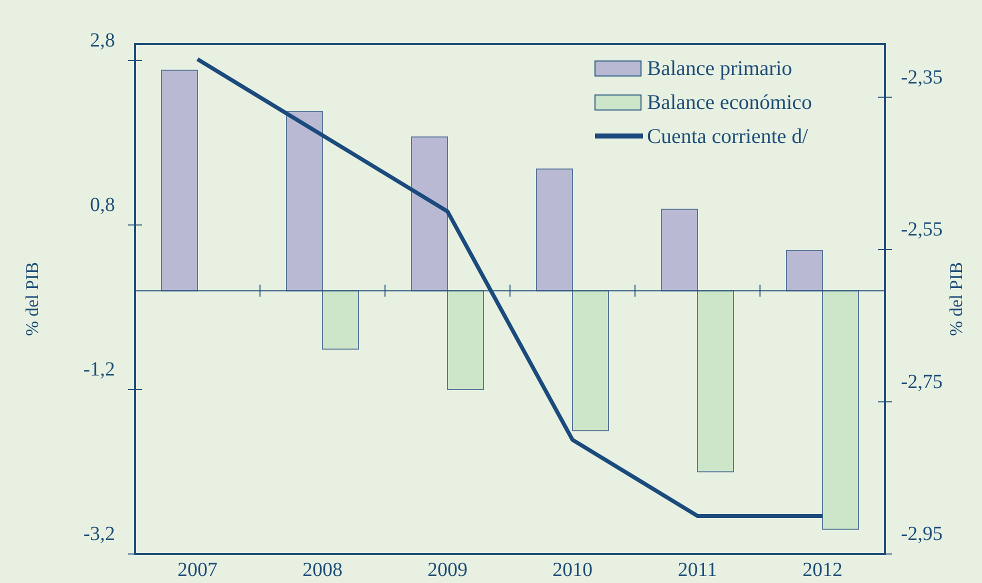 The image size is (982, 583). Describe the element at coordinates (32, 299) in the screenshot. I see `y-axis-title: % del PIB` at that location.